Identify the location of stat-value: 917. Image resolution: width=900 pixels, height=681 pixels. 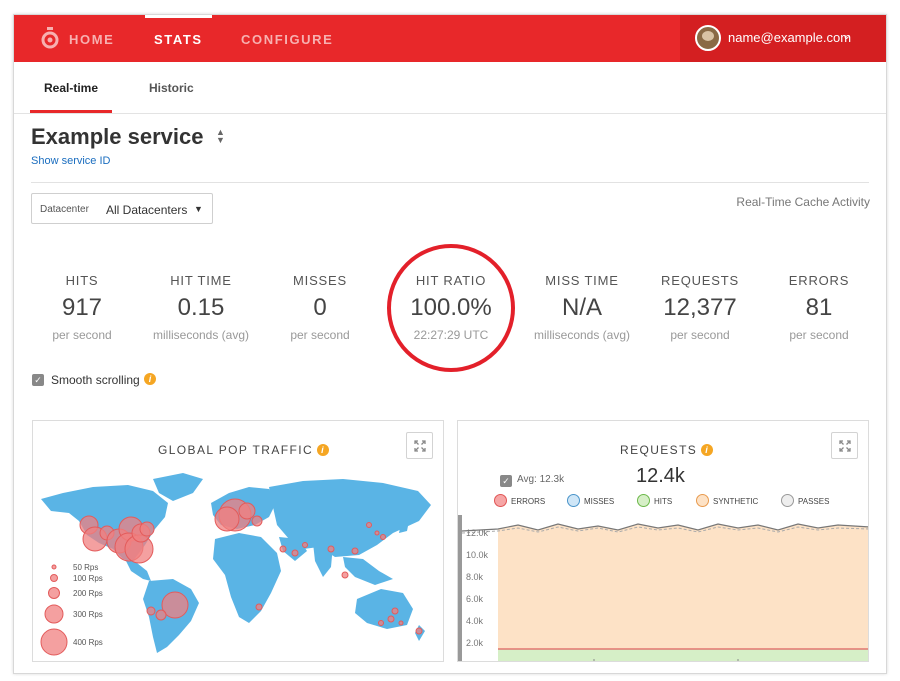
(82, 307).